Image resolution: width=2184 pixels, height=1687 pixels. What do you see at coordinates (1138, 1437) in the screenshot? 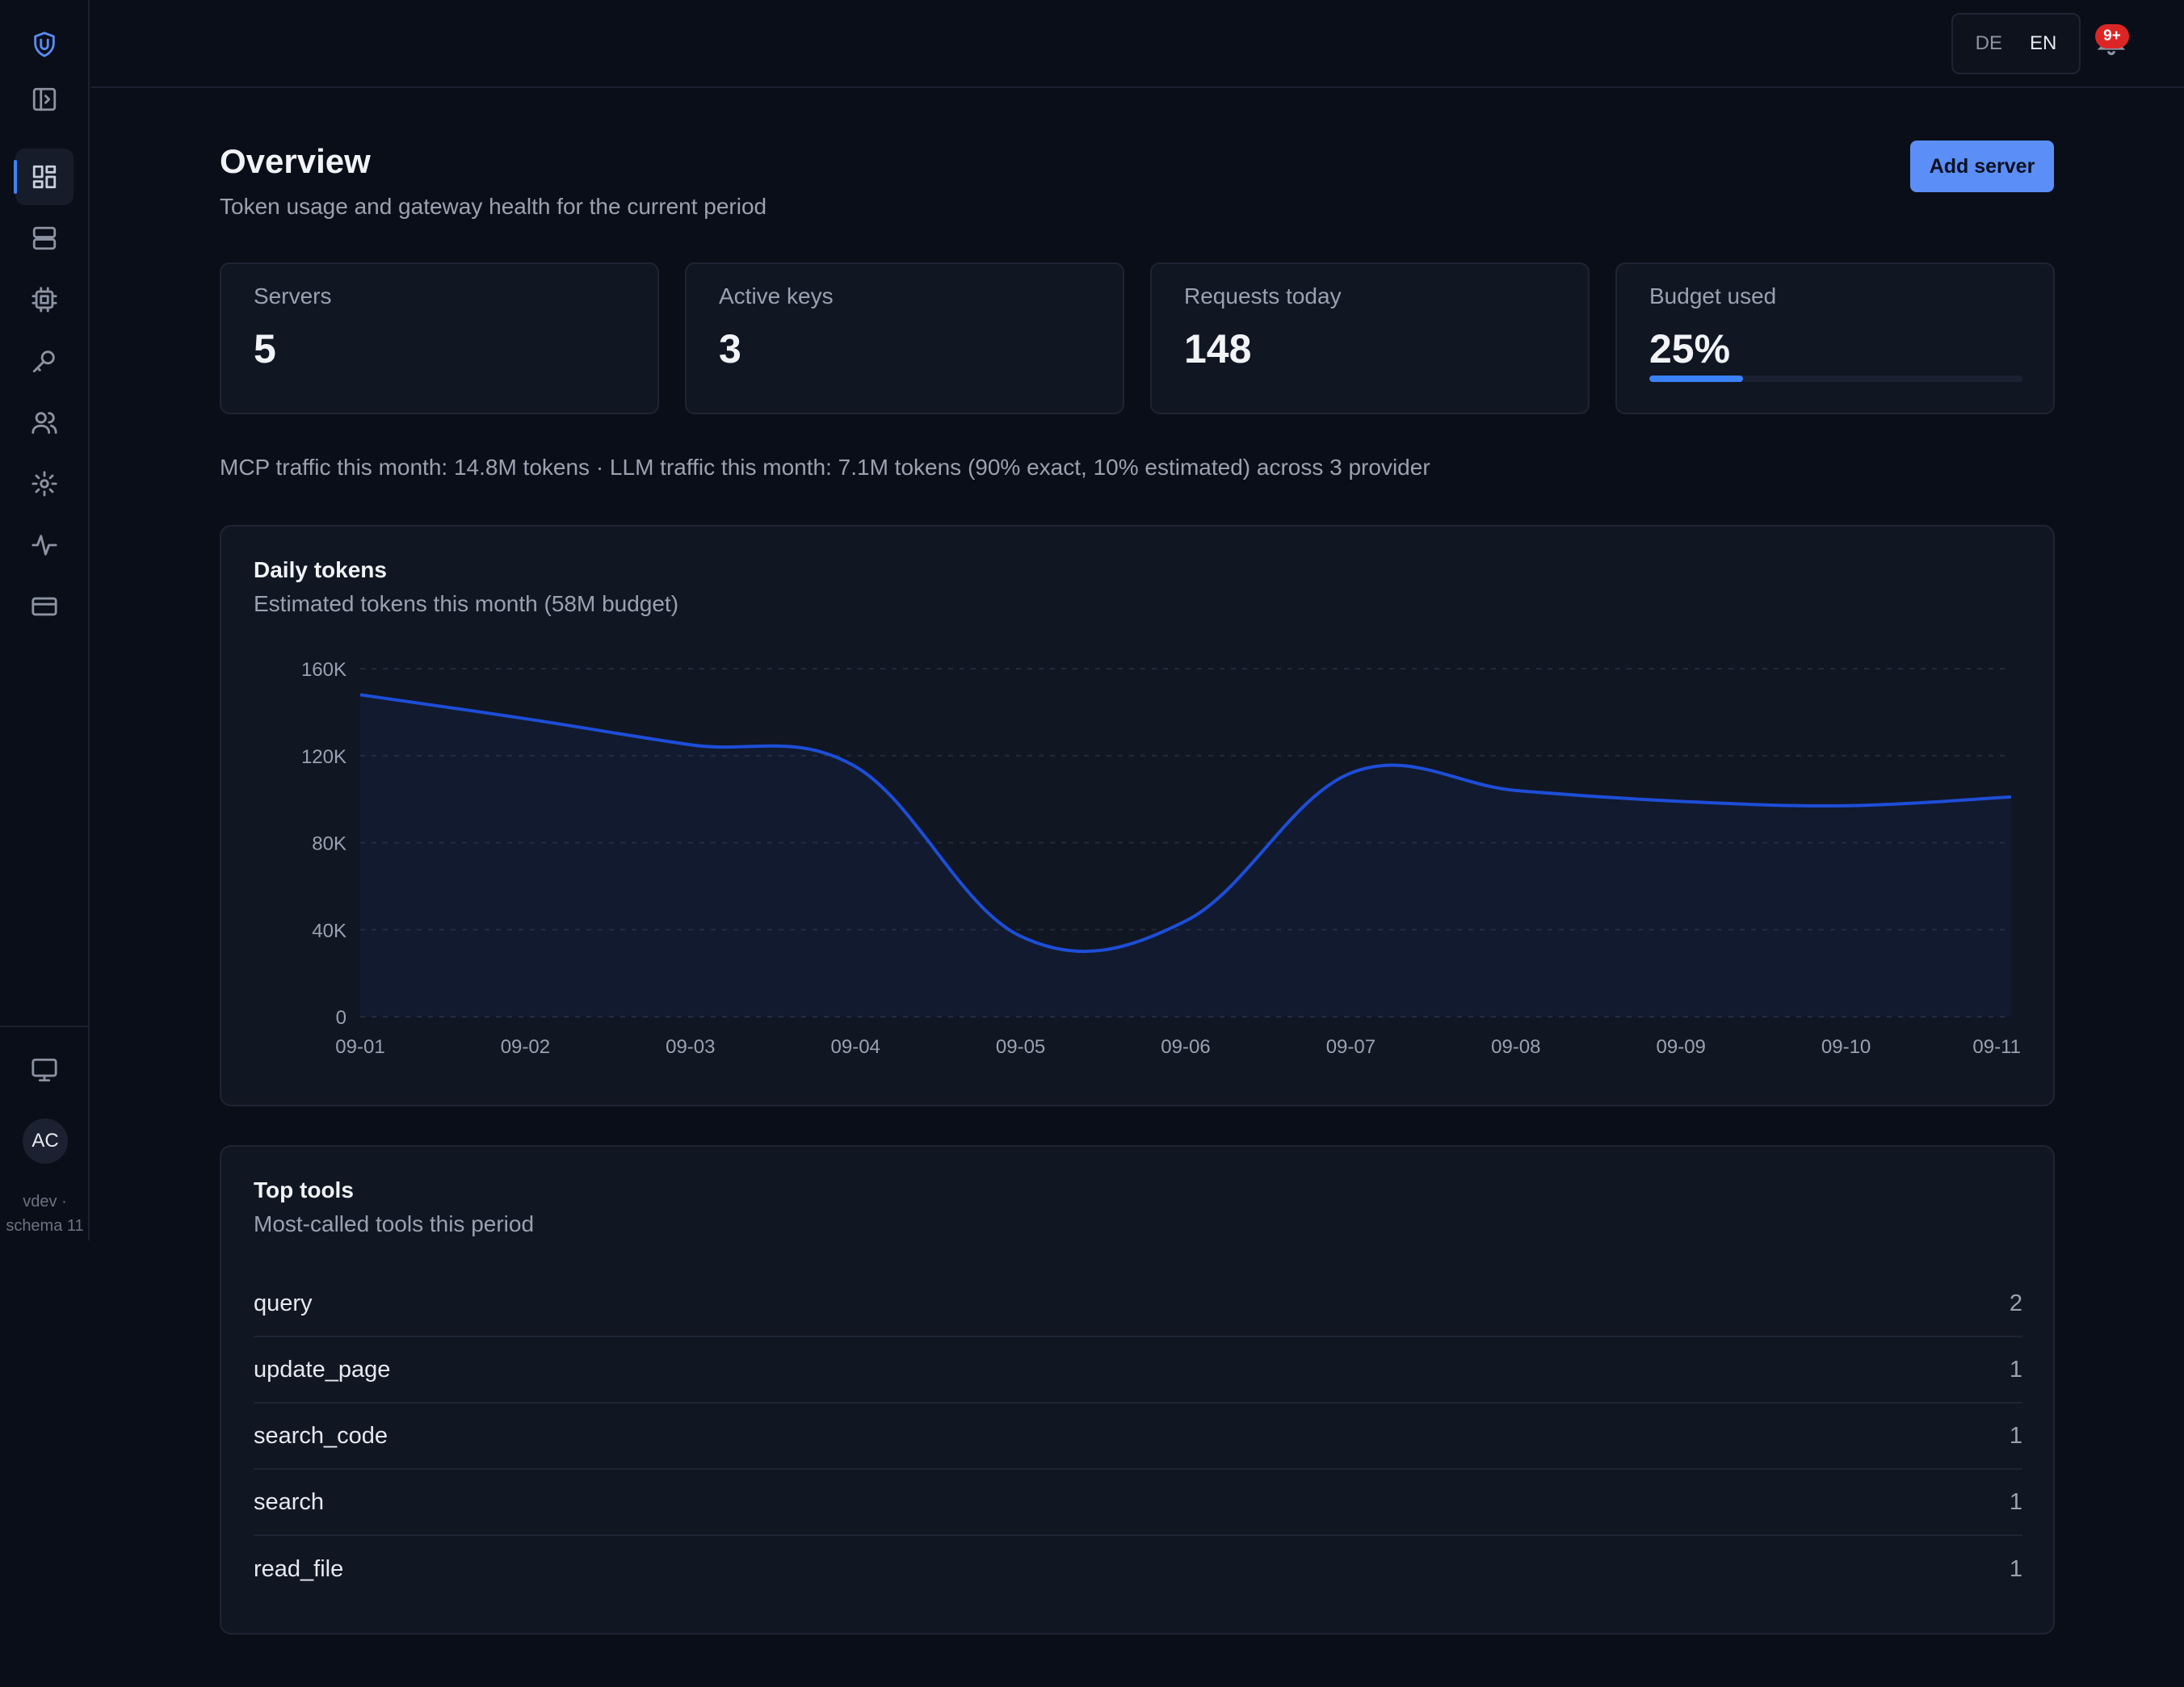
I see `table-row: search_code 1` at bounding box center [1138, 1437].